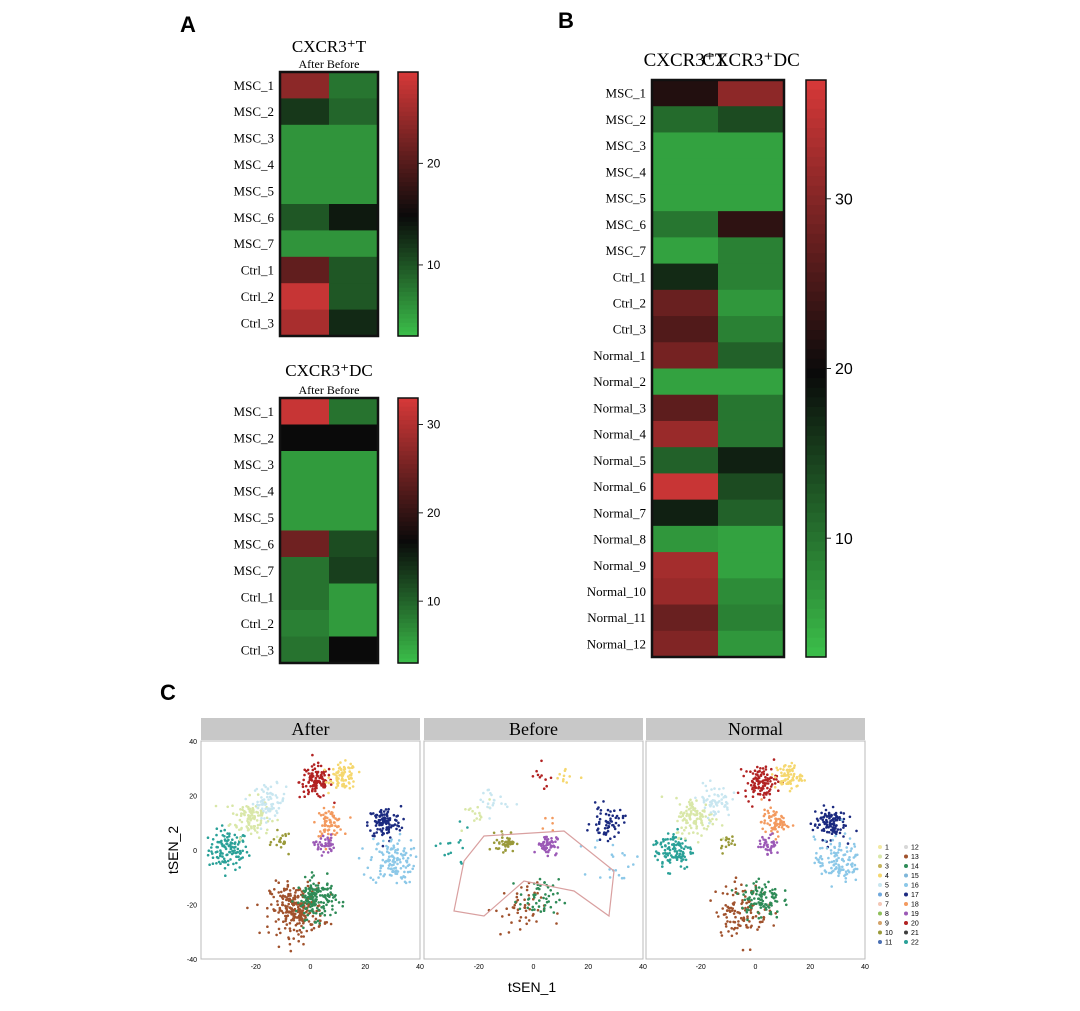  Describe the element at coordinates (534, 874) in the screenshot. I see `cluster-outline` at that location.